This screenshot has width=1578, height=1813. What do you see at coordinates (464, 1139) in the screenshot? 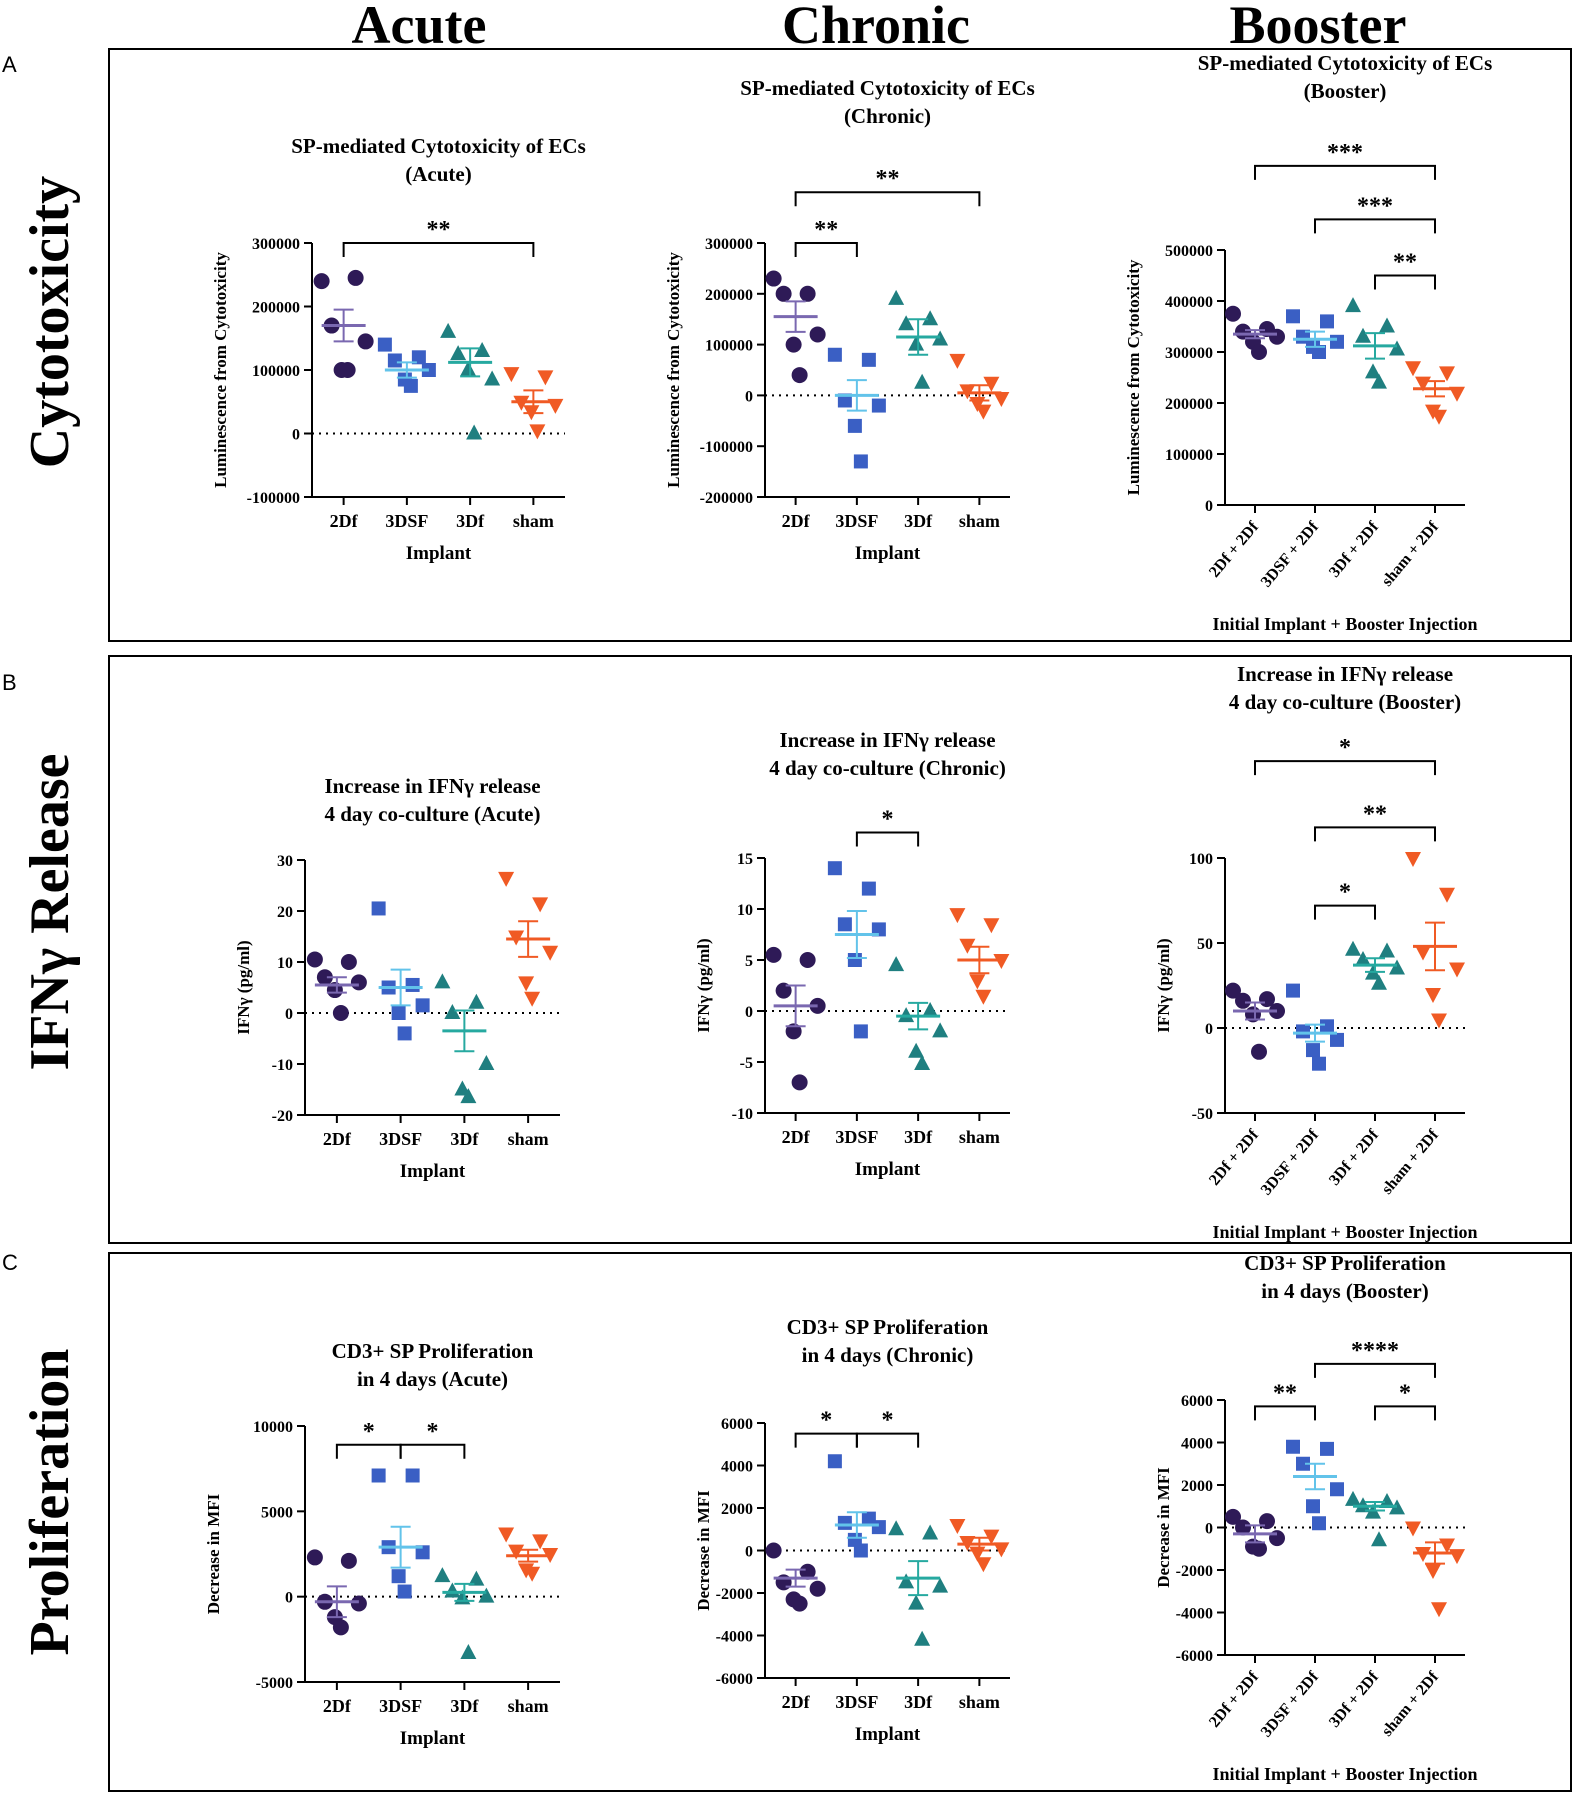
I see `b-acute-xtick-label-2: 3Df` at bounding box center [464, 1139].